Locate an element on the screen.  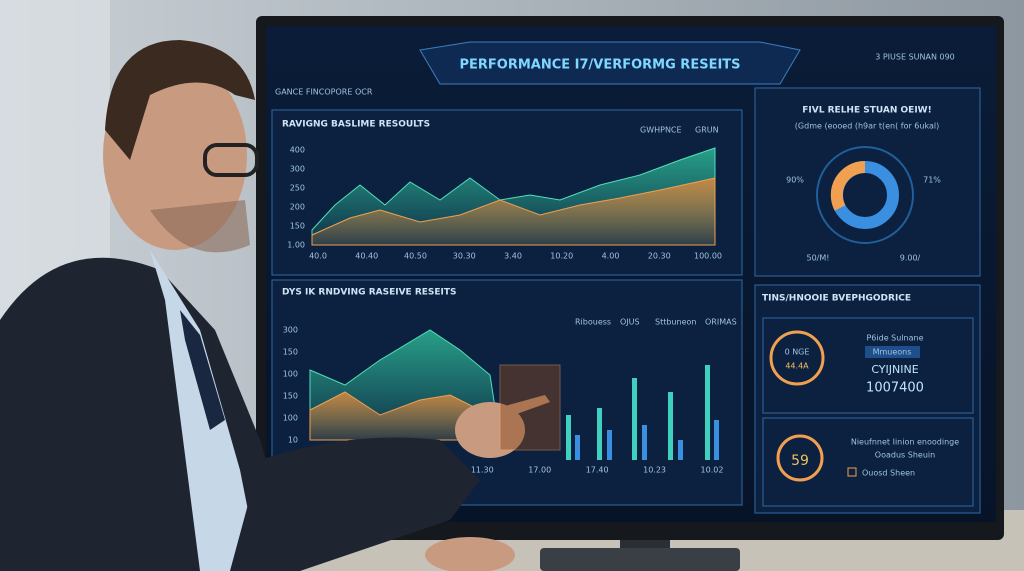
axis-label: 4.00 is located at coordinates (611, 256).